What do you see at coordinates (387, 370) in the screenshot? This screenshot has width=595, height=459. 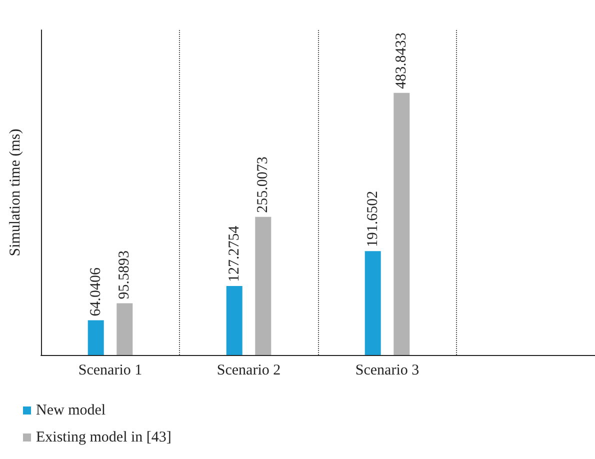 I see `x-tick-label: Scenario 3` at bounding box center [387, 370].